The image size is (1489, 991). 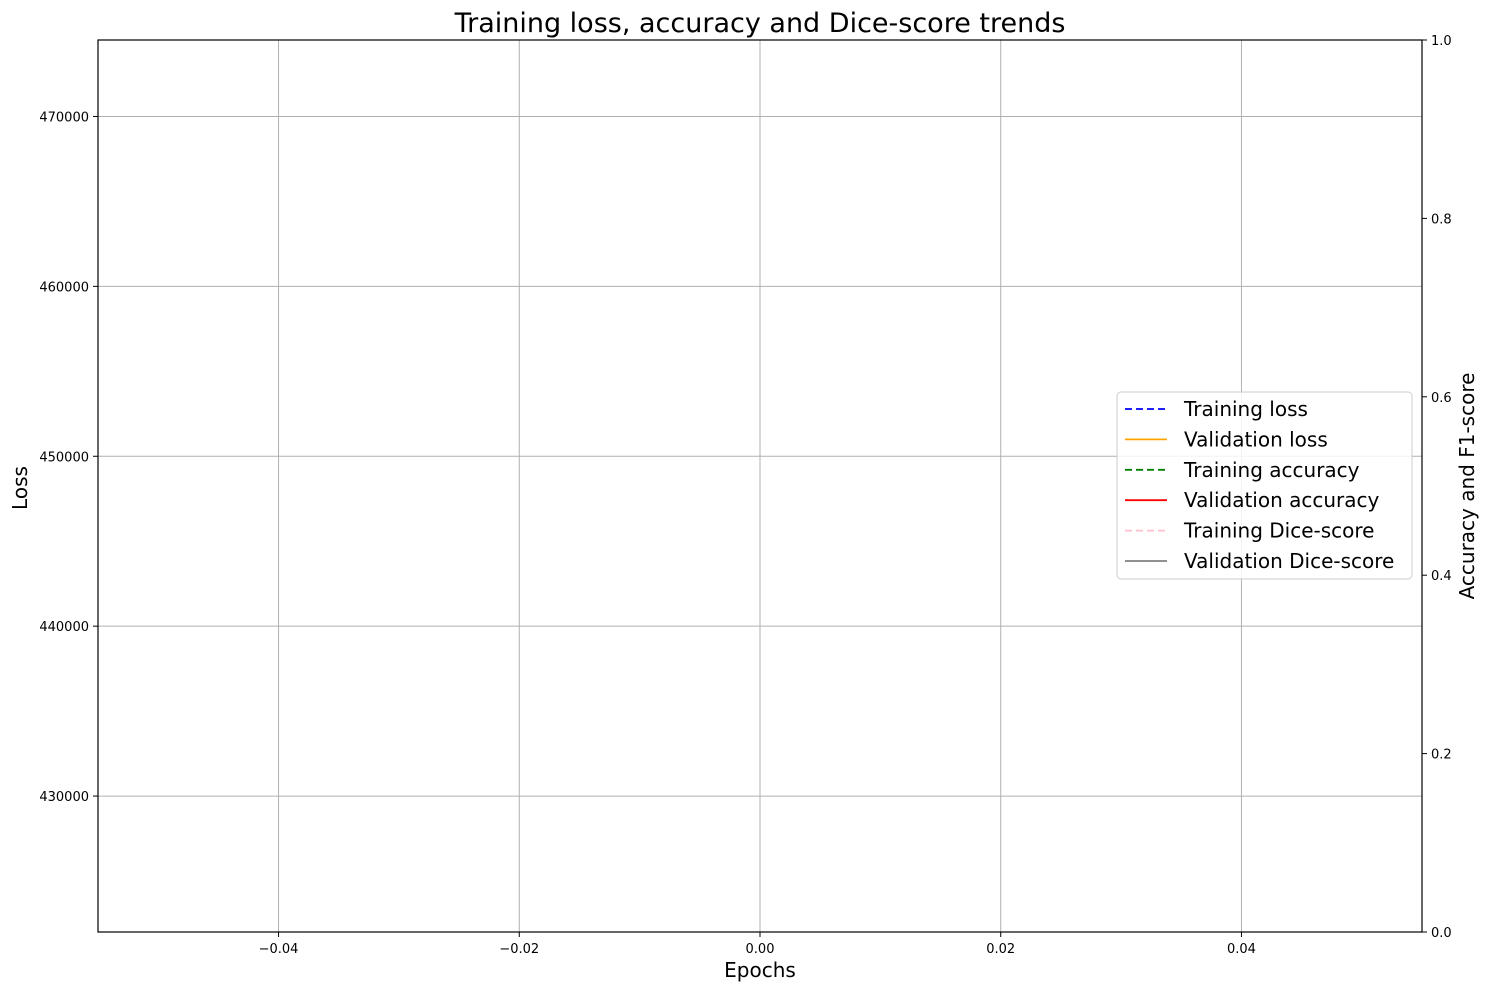 I want to click on x-axis-ticks: −0.04 −0.02 0.00 0.02 0.04, so click(x=757, y=944).